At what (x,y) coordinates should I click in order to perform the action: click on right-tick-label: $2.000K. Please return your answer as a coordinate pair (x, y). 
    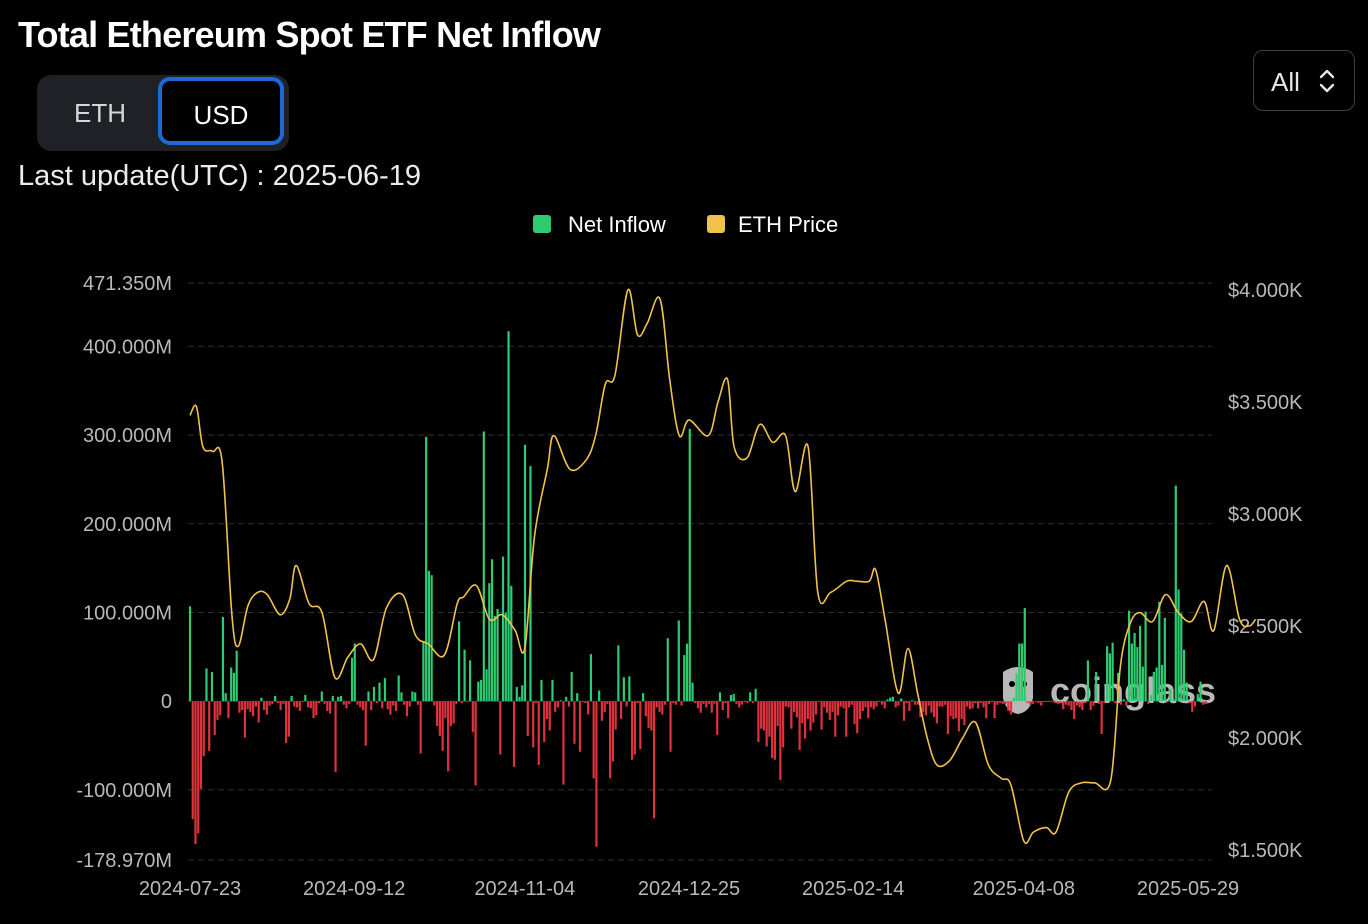
    Looking at the image, I should click on (1265, 739).